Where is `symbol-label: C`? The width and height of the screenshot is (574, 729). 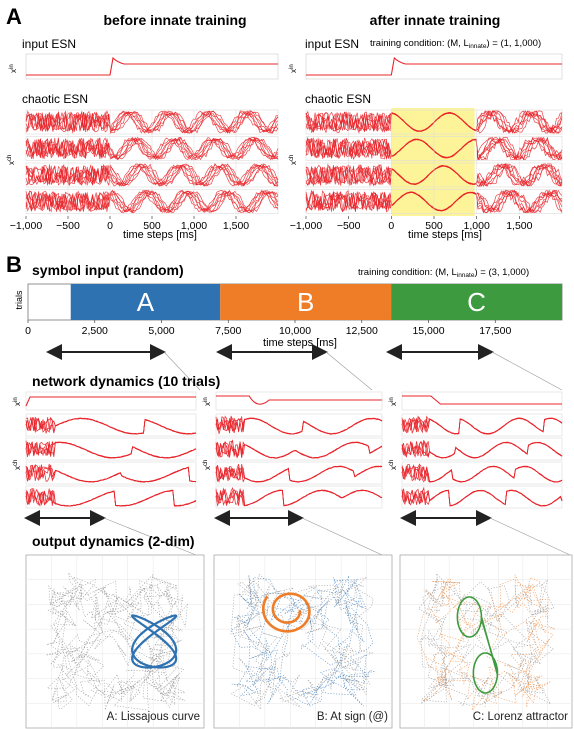
symbol-label: C is located at coordinates (476, 302).